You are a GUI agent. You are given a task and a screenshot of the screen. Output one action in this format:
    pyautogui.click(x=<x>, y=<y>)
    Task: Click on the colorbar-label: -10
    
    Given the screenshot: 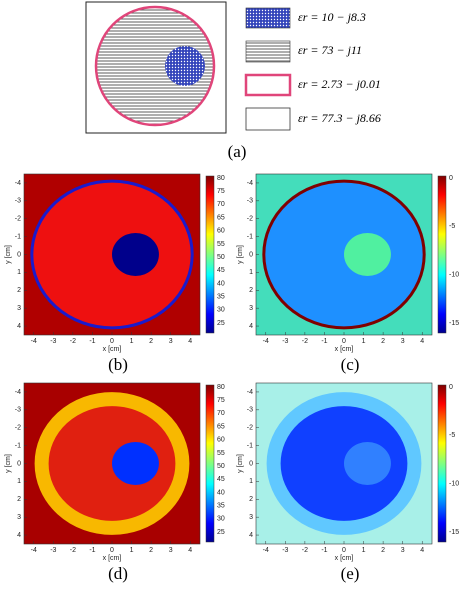 What is the action you would take?
    pyautogui.click(x=454, y=275)
    